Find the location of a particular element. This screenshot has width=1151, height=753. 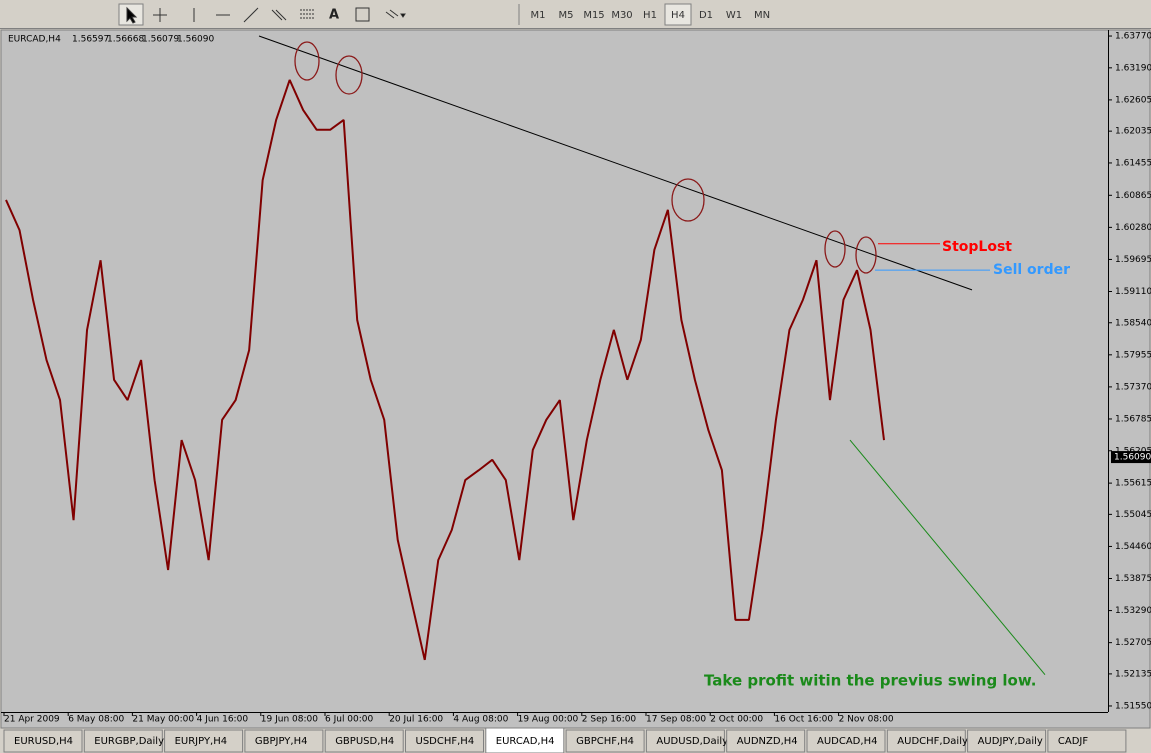

y-tick-label: 1.59695 is located at coordinates (1133, 260).